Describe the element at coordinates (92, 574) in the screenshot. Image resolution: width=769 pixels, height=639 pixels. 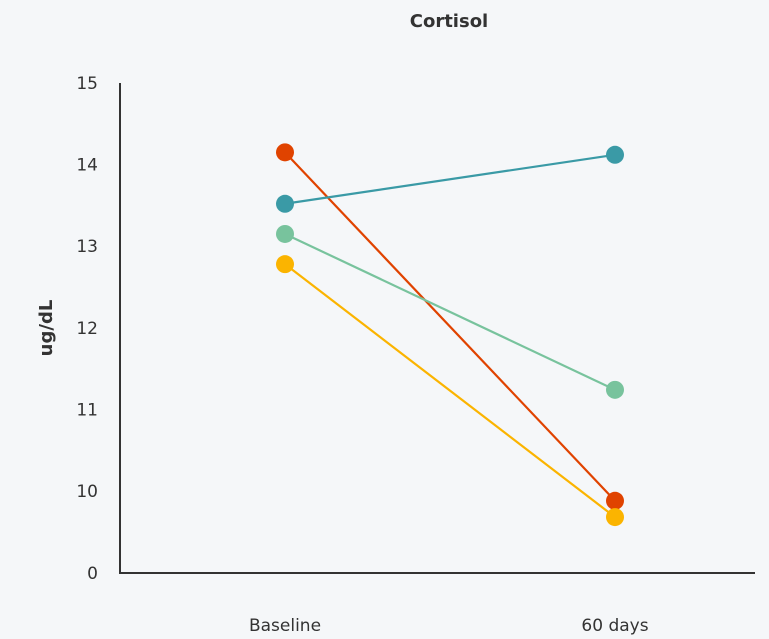
I see `y-tick-label: 0` at that location.